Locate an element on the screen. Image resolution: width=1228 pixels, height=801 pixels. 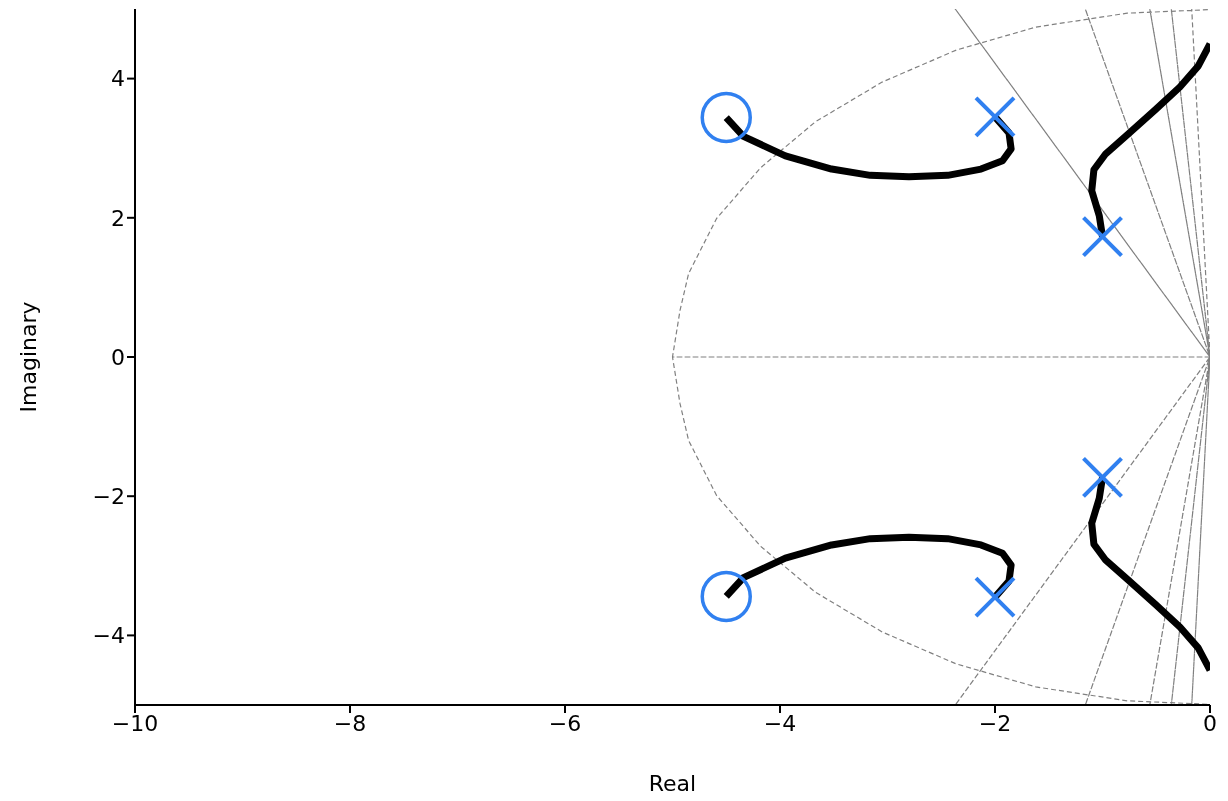
x-tick-label: −2 is located at coordinates (995, 723).